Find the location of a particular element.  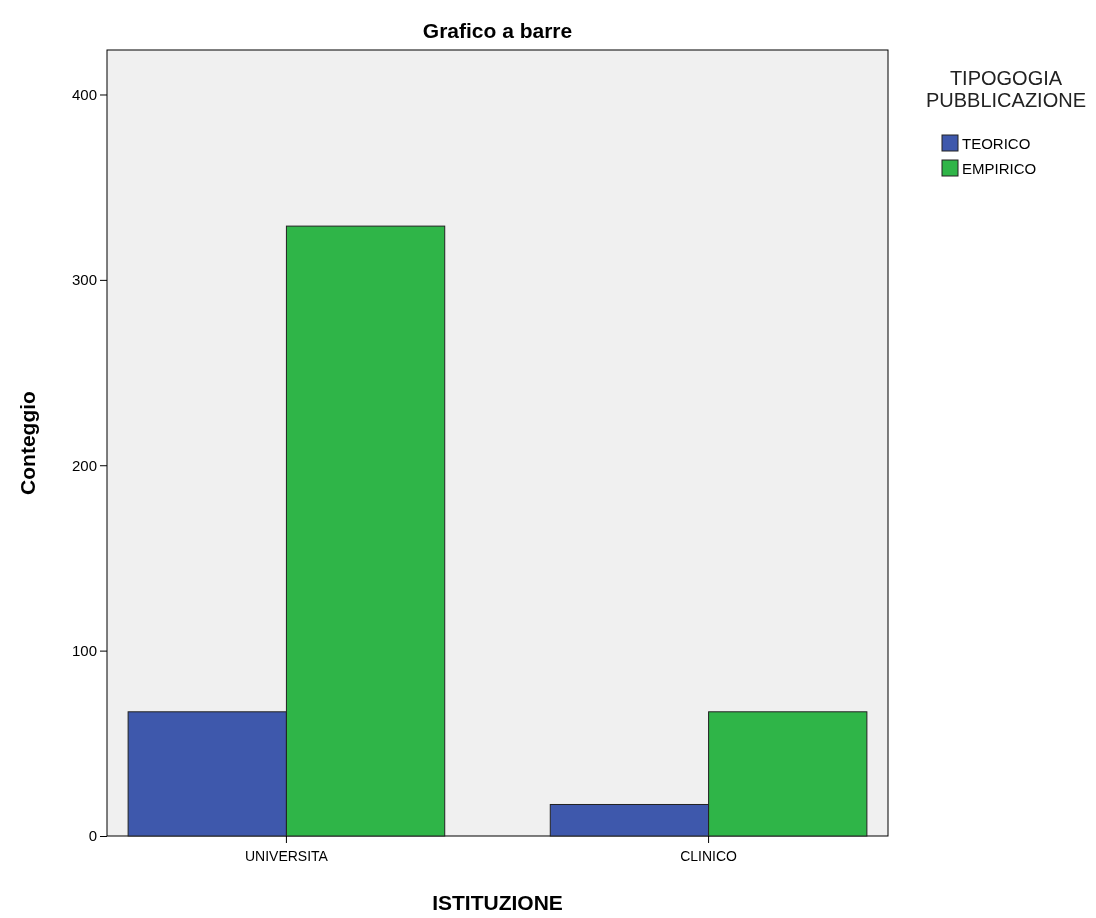

y-tick-label: 400 is located at coordinates (84, 94).